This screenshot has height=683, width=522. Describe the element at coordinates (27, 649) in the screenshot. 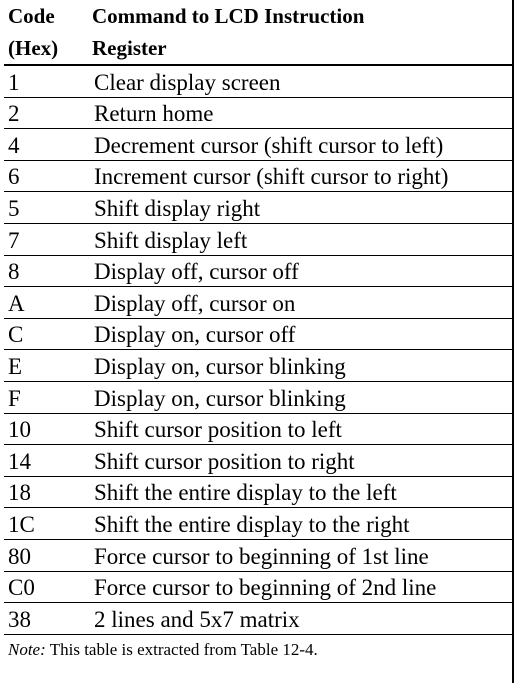

I see `note-label: Note:` at that location.